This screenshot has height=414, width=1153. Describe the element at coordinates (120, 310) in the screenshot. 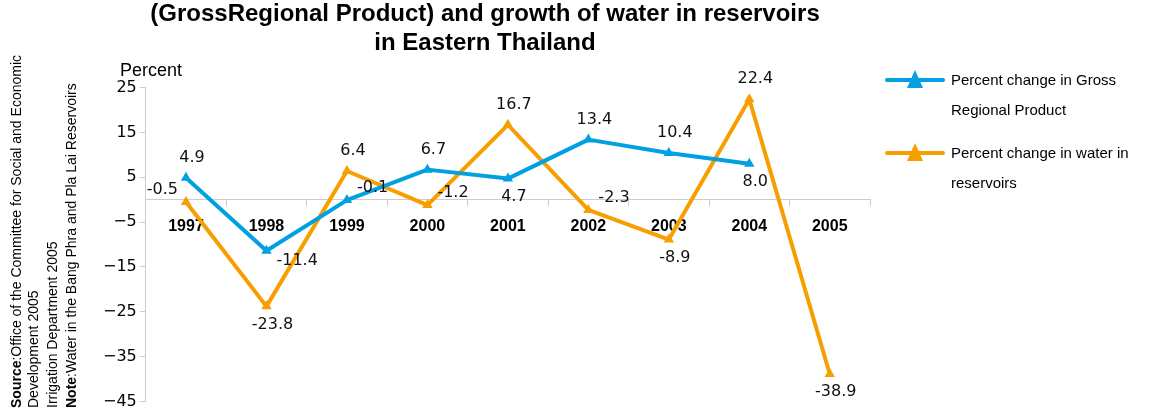

I see `y-tick-label: −25` at that location.